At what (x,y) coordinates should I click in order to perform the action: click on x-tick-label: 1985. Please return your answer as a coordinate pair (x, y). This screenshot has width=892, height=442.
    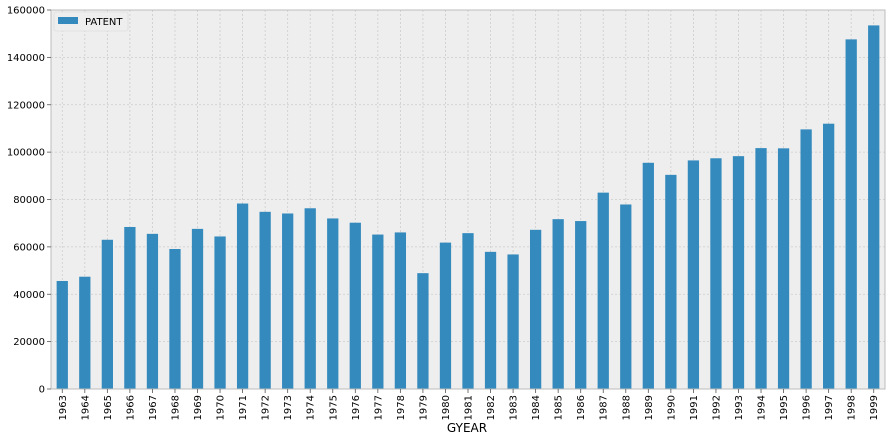
    Looking at the image, I should click on (559, 407).